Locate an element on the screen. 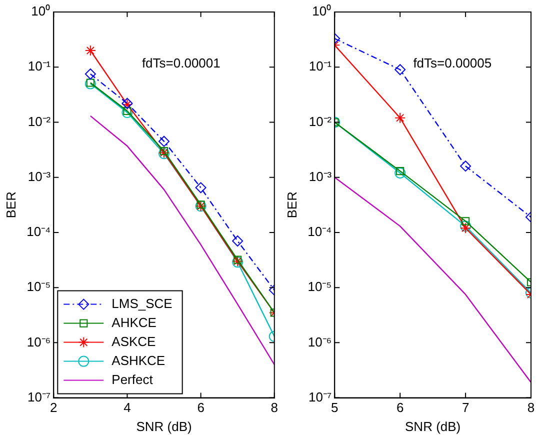 The height and width of the screenshot is (435, 541). legend-label: ASHKCE is located at coordinates (139, 360).